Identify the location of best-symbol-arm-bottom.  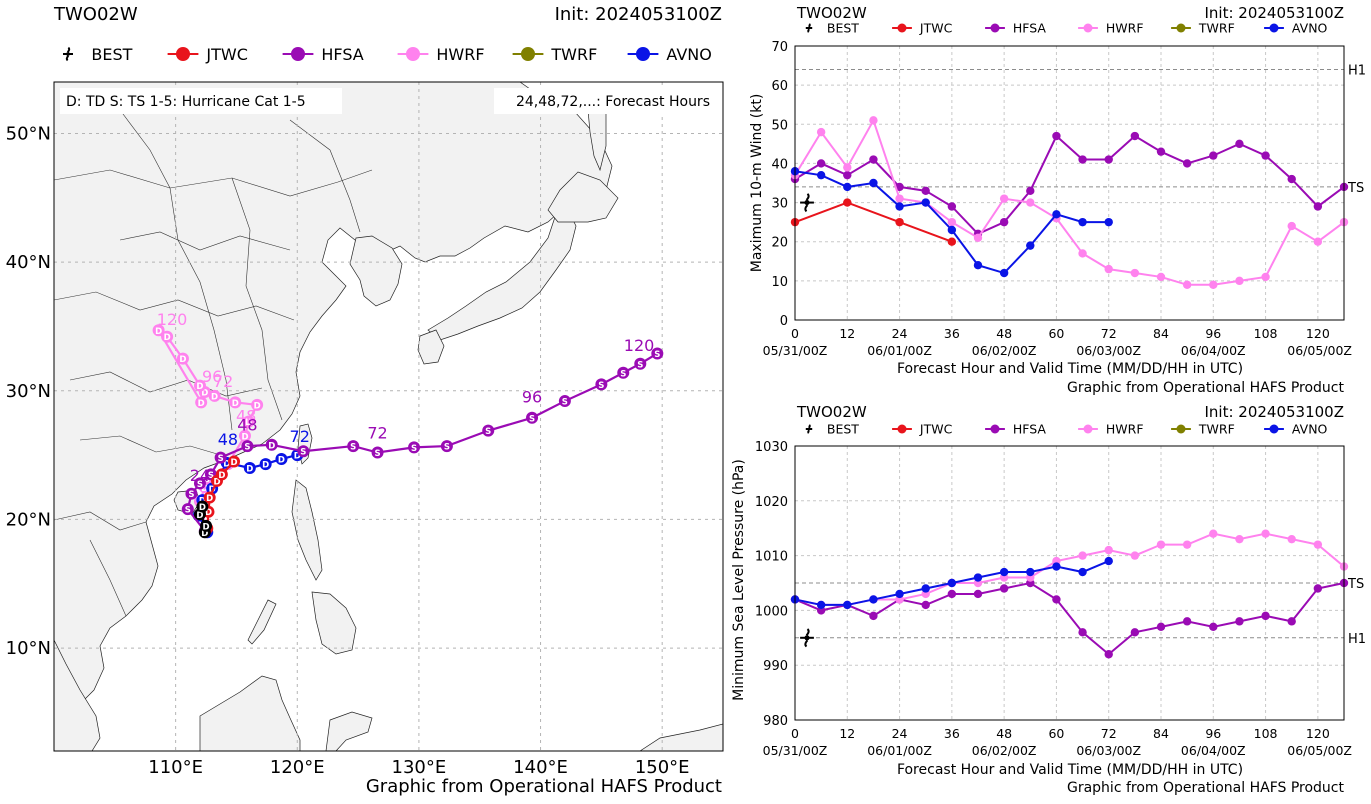
(806, 208).